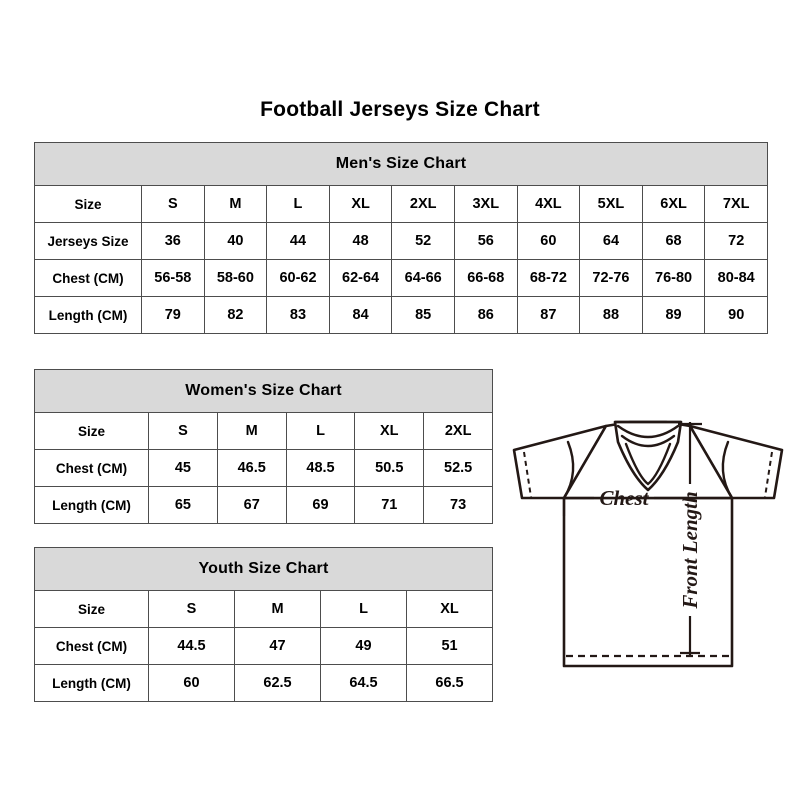 The width and height of the screenshot is (800, 800). What do you see at coordinates (235, 241) in the screenshot?
I see `table-cell: 40` at bounding box center [235, 241].